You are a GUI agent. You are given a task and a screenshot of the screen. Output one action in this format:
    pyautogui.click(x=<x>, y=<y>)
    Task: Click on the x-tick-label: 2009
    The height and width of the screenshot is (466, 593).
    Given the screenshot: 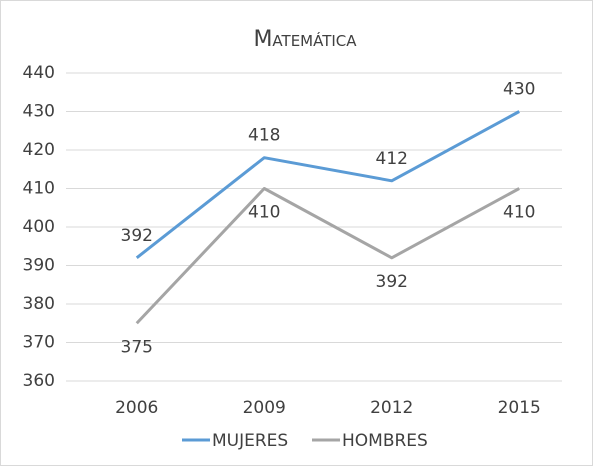 What is the action you would take?
    pyautogui.click(x=264, y=408)
    